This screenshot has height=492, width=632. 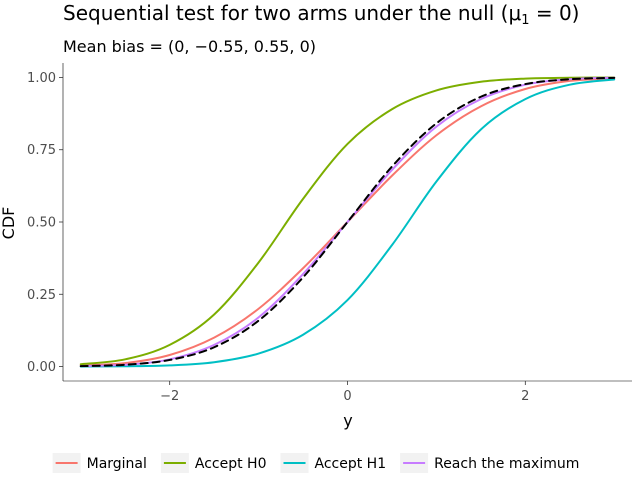 I want to click on legend-label-reach-the-maximum: Reach the maximum, so click(x=506, y=464).